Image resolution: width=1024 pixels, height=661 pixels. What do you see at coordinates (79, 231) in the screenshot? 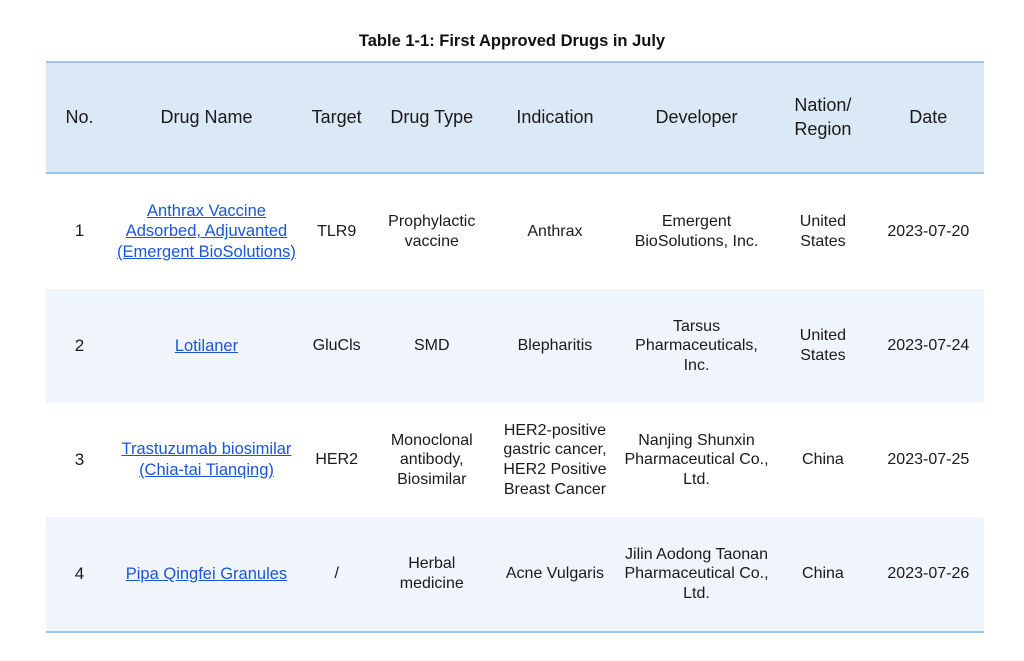
I see `cell-no: 1` at bounding box center [79, 231].